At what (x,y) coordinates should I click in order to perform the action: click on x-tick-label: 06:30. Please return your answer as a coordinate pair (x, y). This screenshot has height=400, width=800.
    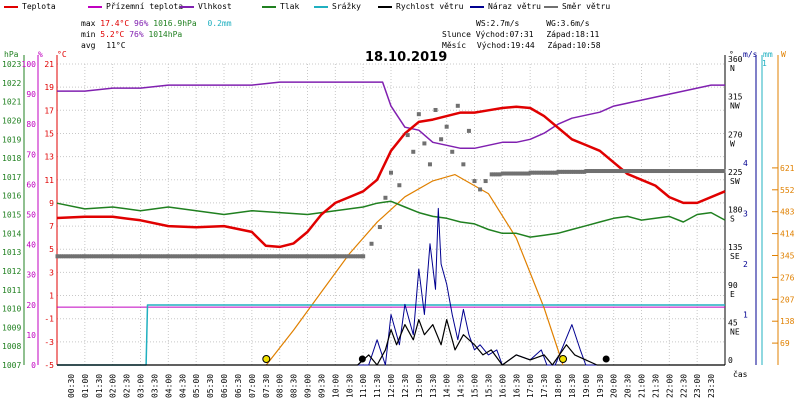
    Looking at the image, I should click on (238, 386).